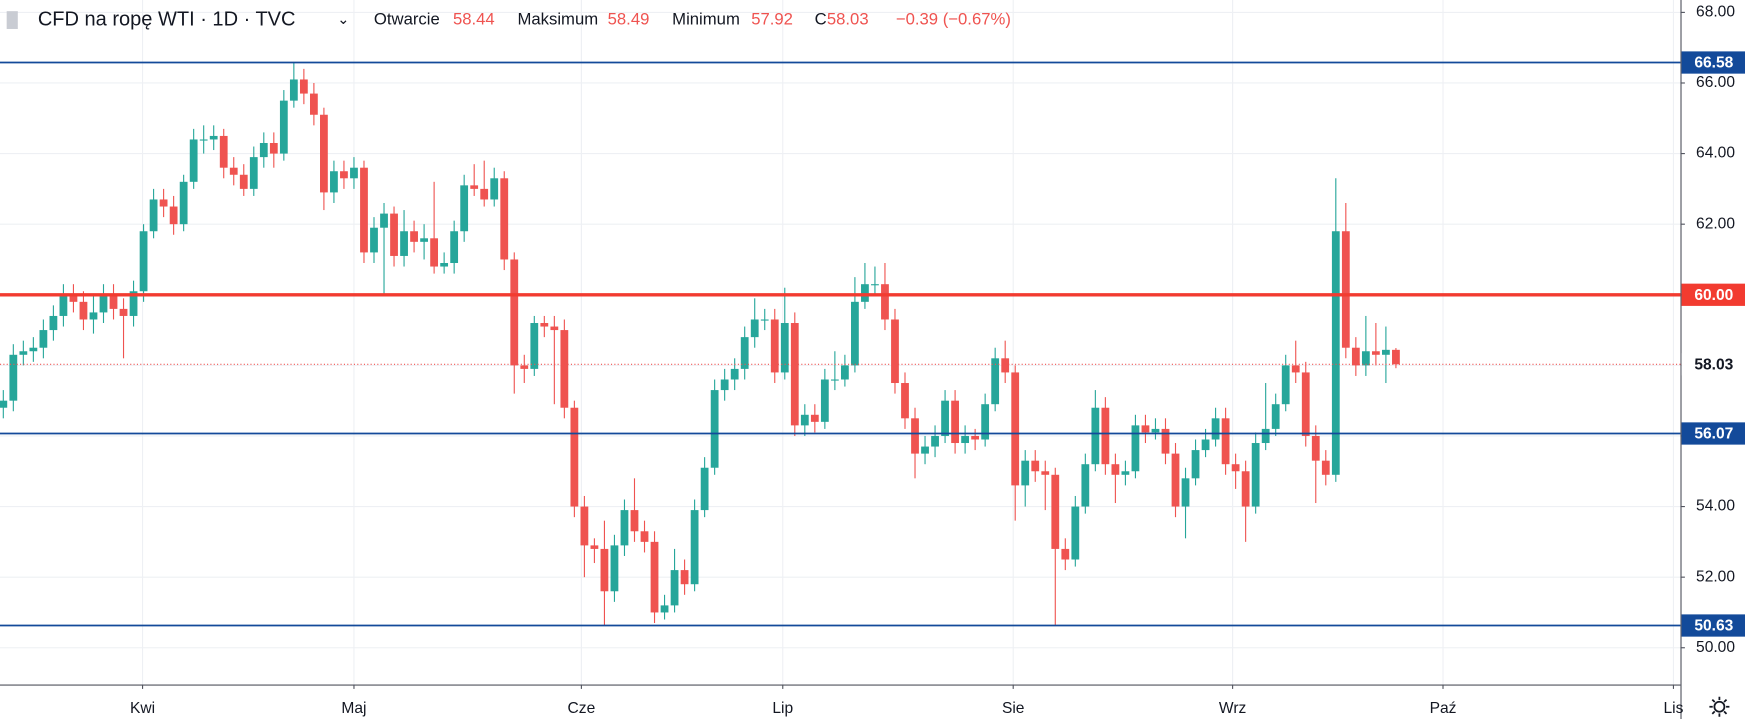  What do you see at coordinates (772, 18) in the screenshot?
I see `legend-value: 57.92` at bounding box center [772, 18].